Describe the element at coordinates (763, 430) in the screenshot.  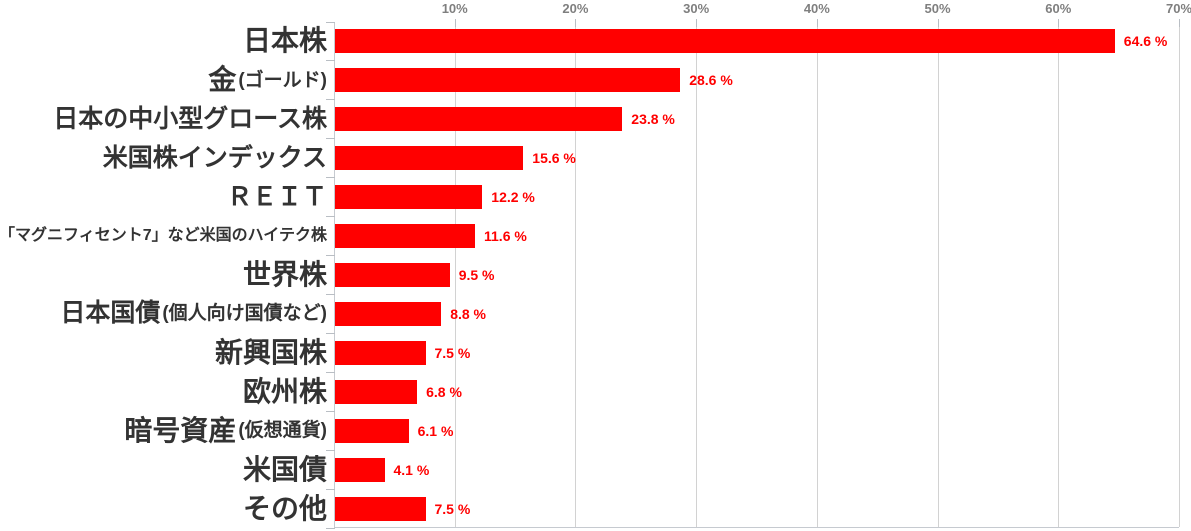
I see `bar-zone: 6.1 %` at that location.